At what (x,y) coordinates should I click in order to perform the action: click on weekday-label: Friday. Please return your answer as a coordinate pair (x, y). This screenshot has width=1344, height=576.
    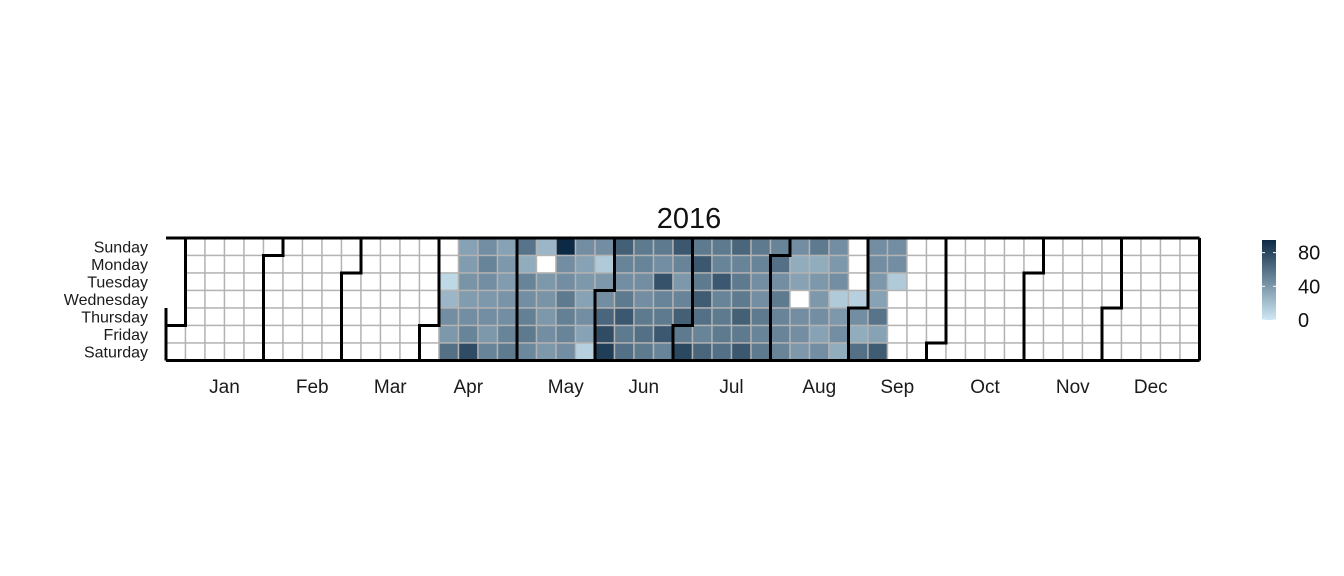
    Looking at the image, I should click on (126, 335).